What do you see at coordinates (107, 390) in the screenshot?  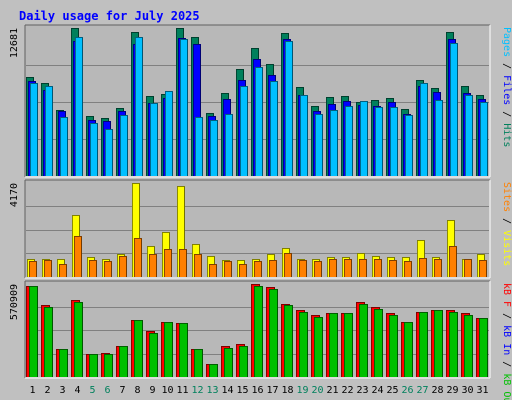 I see `x-tick-label-day-6: 6` at bounding box center [107, 390].